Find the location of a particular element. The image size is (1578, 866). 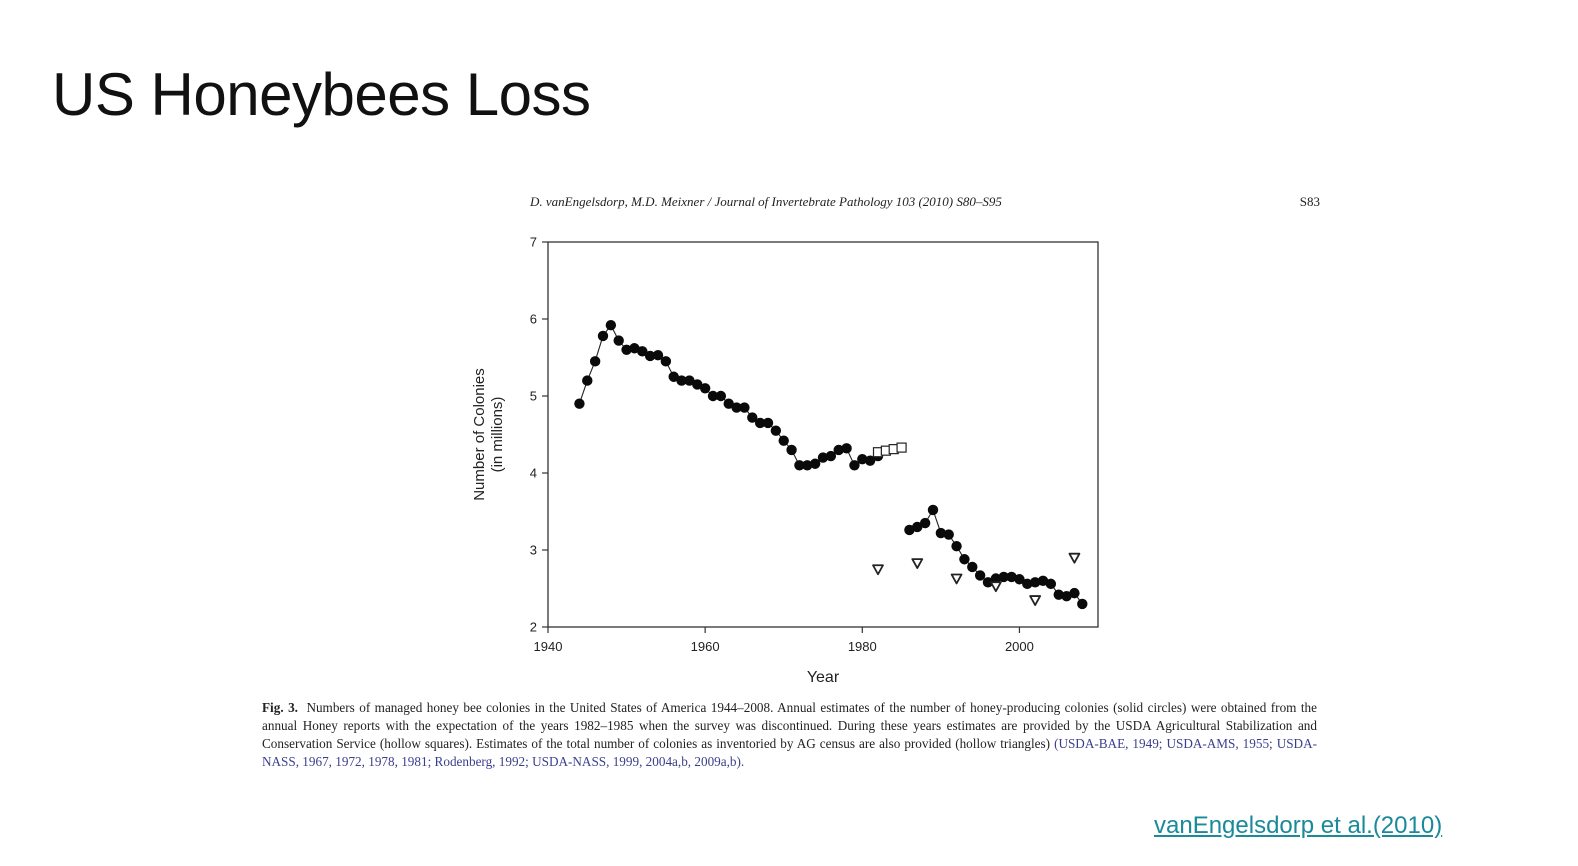

x-tick-label: 2000 is located at coordinates (1019, 646).